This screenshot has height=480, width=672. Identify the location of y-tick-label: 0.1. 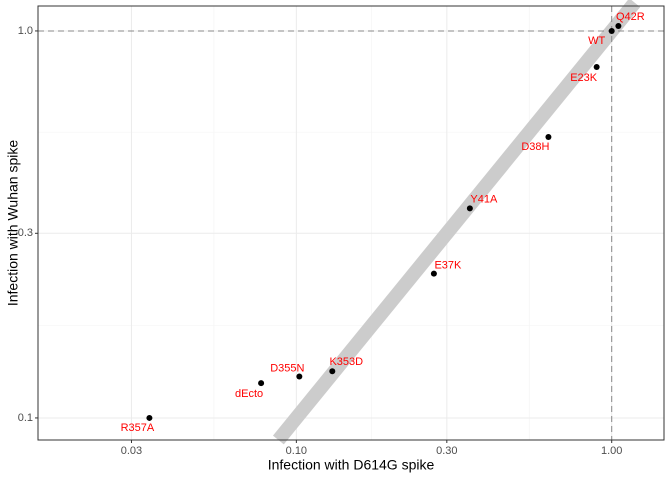
(25, 418).